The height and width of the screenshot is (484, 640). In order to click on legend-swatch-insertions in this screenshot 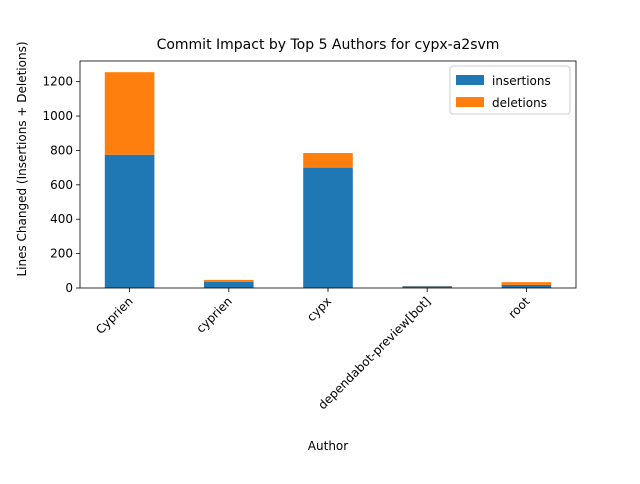, I will do `click(470, 80)`.